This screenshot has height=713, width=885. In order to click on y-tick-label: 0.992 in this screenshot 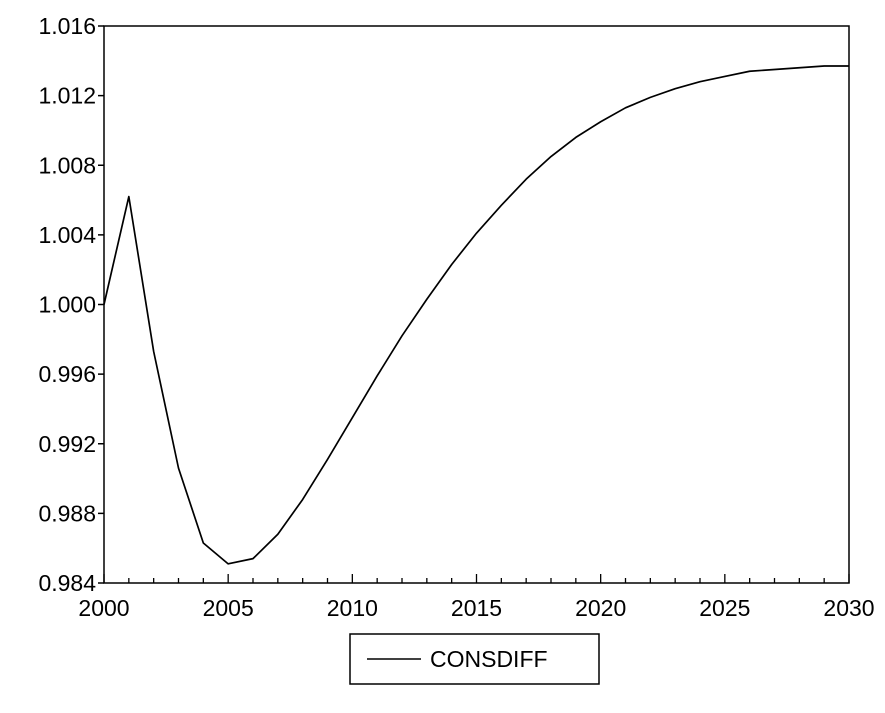, I will do `click(67, 444)`.